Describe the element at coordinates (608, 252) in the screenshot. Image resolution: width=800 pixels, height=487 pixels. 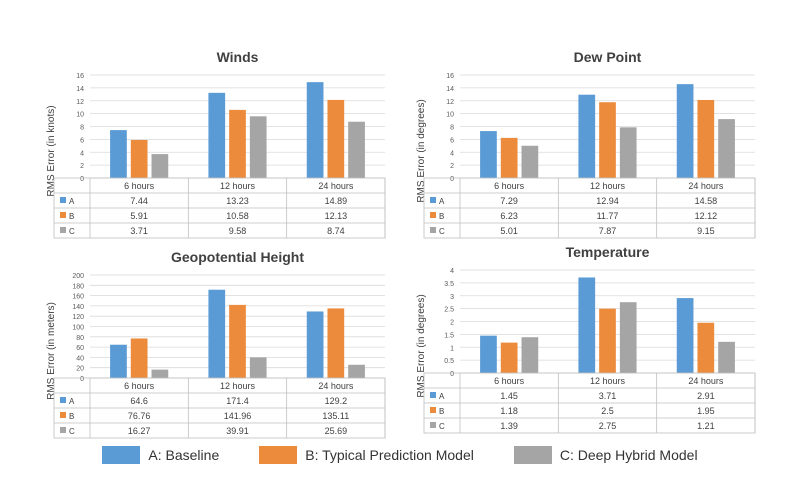
I see `chart-title: Temperature` at that location.